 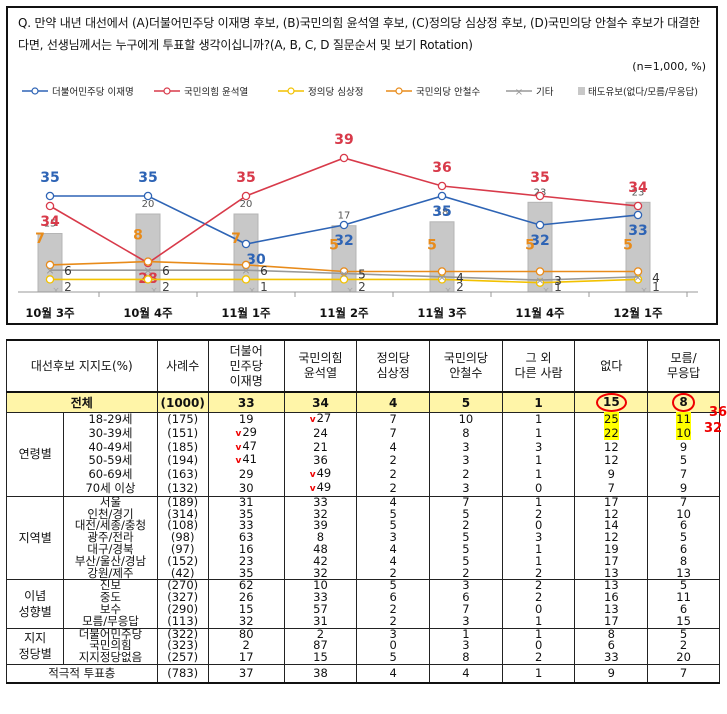 I want to click on x-label-3: 11월 2주, so click(x=344, y=313).